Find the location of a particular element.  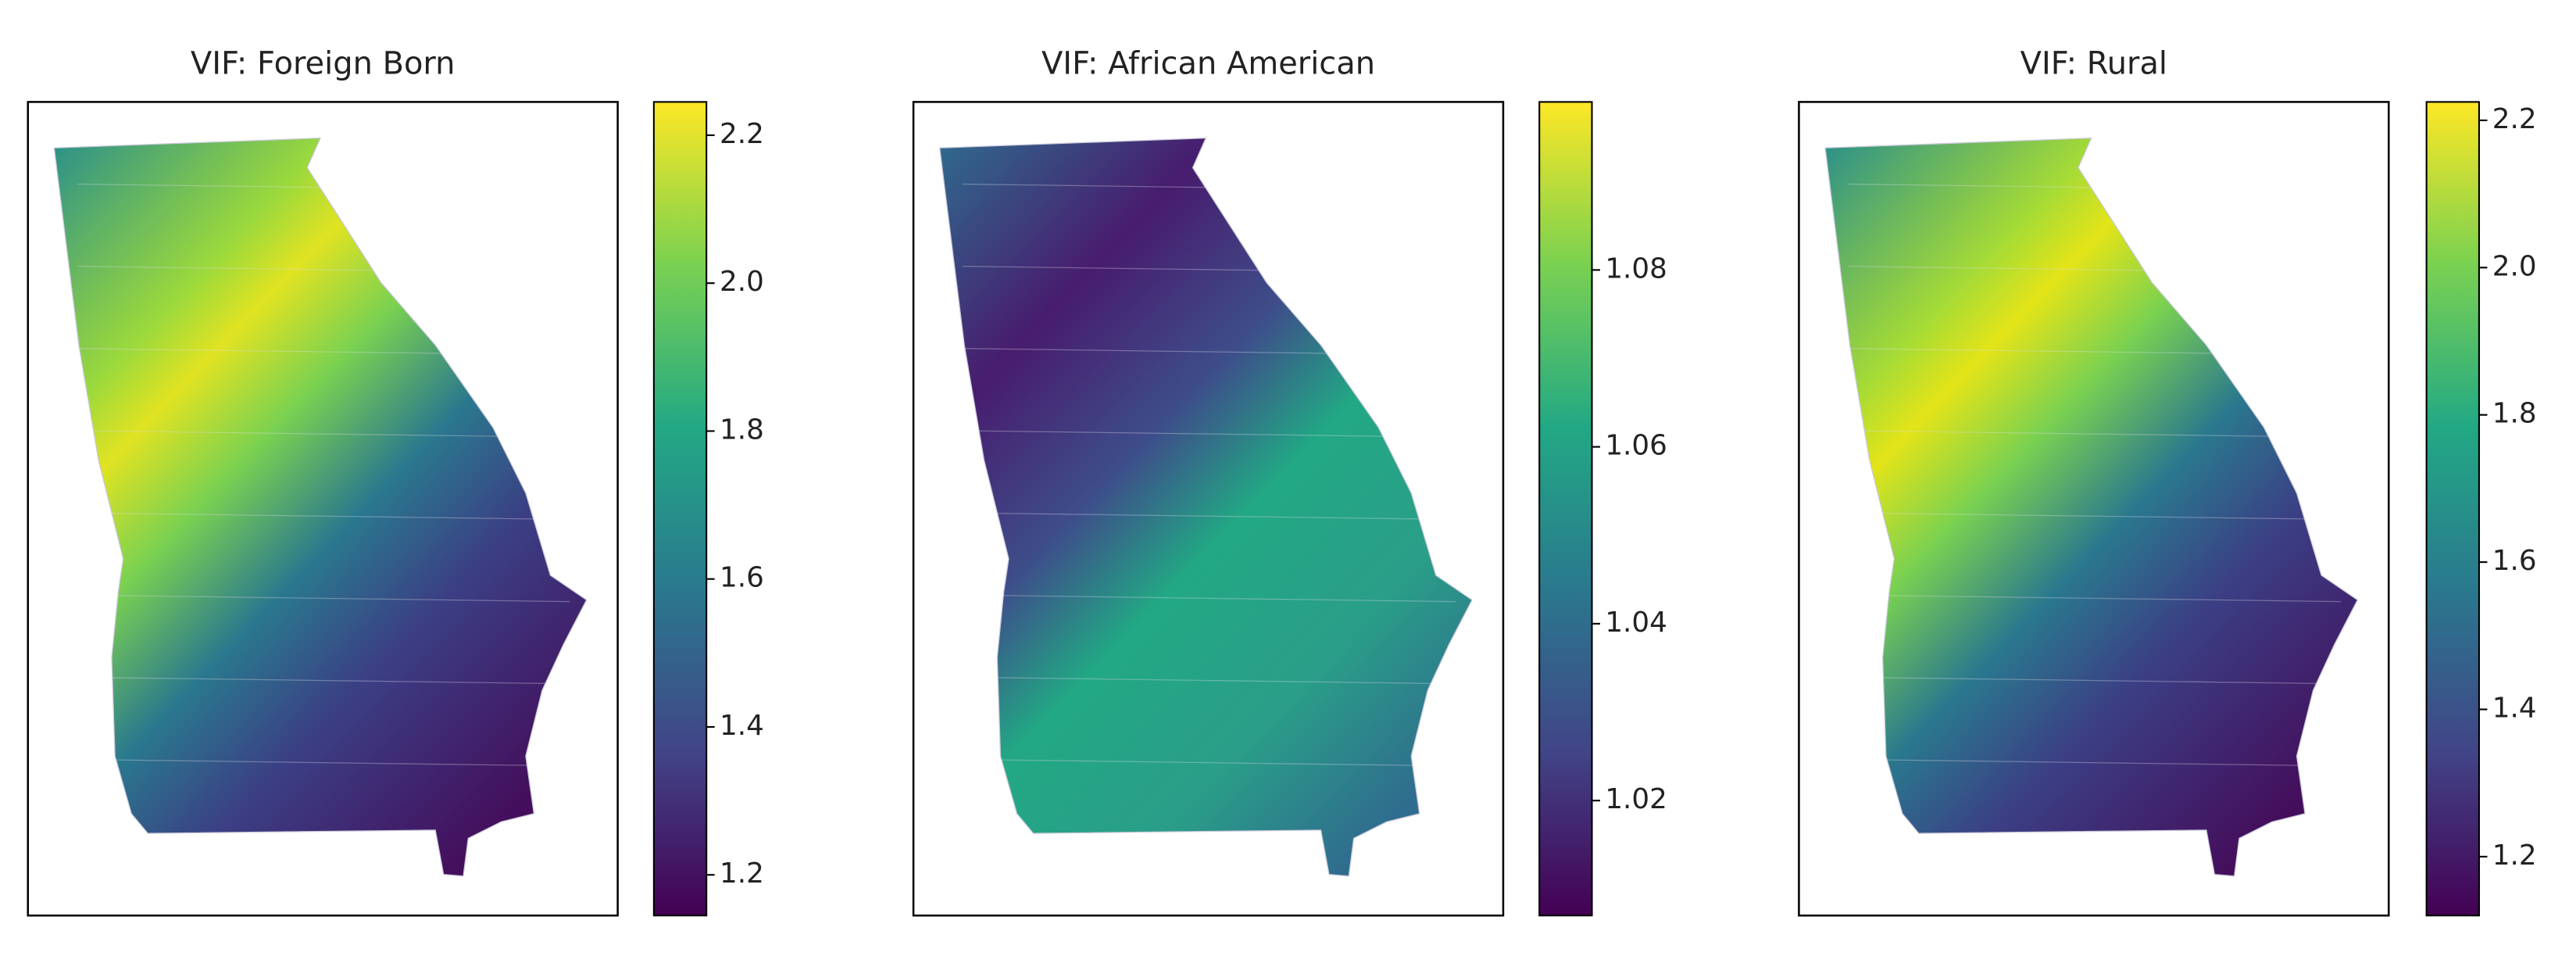

map-title: VIF: African American is located at coordinates (1208, 64).